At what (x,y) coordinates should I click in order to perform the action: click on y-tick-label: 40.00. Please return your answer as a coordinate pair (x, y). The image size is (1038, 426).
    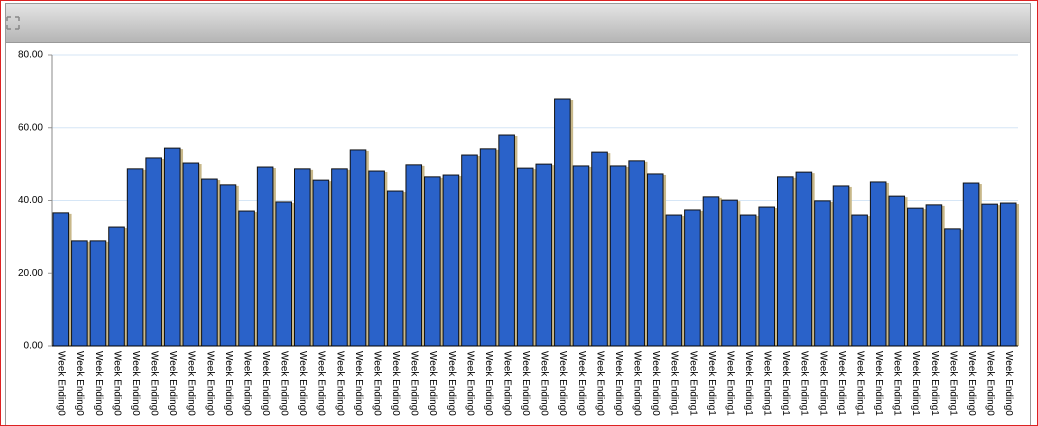
    Looking at the image, I should click on (30, 200).